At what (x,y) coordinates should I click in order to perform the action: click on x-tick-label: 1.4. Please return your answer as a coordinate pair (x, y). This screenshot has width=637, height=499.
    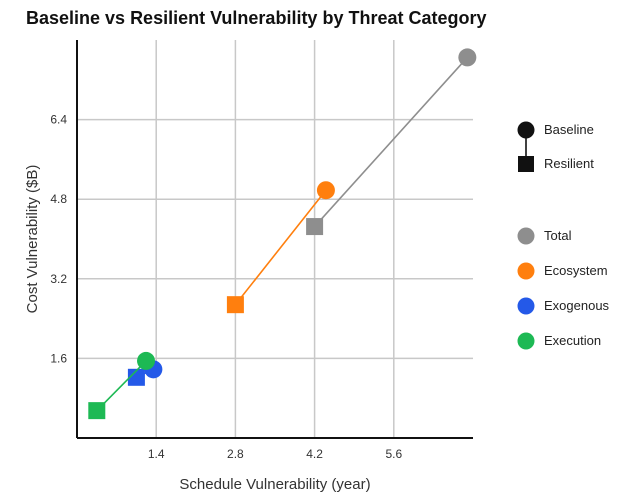
    Looking at the image, I should click on (156, 454).